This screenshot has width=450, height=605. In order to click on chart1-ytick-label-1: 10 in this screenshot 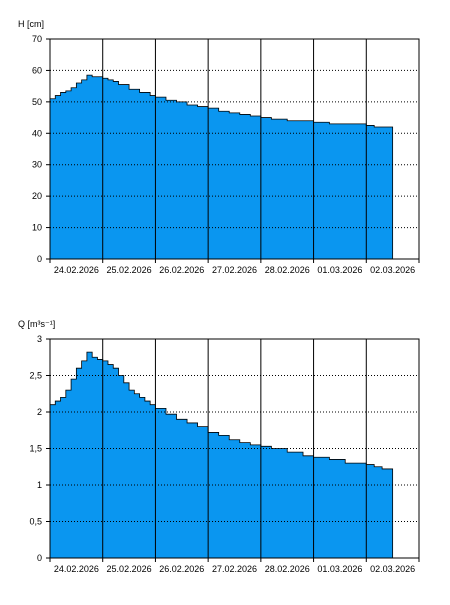, I will do `click(37, 228)`.